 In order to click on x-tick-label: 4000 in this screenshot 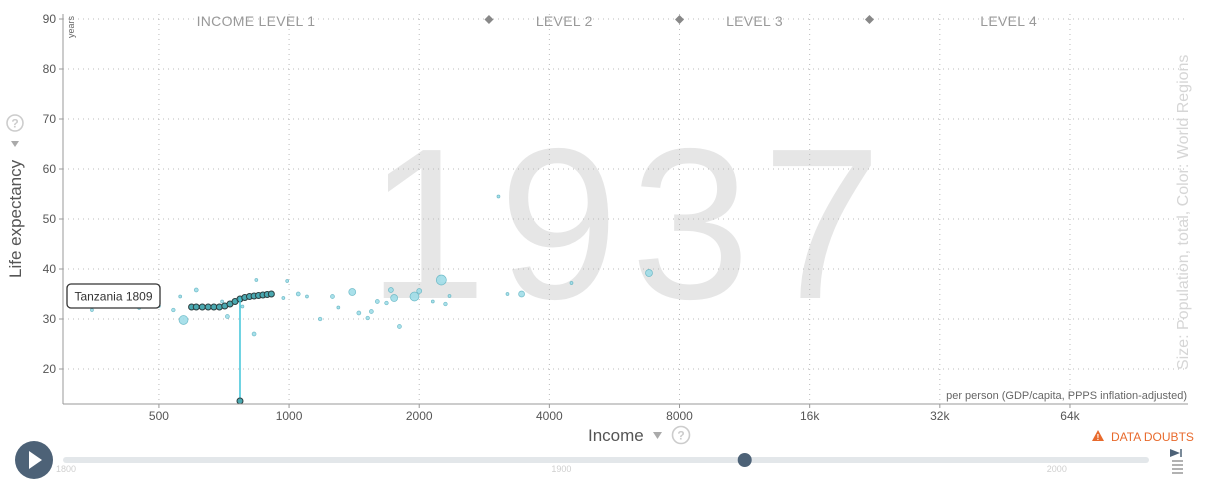, I will do `click(549, 416)`.